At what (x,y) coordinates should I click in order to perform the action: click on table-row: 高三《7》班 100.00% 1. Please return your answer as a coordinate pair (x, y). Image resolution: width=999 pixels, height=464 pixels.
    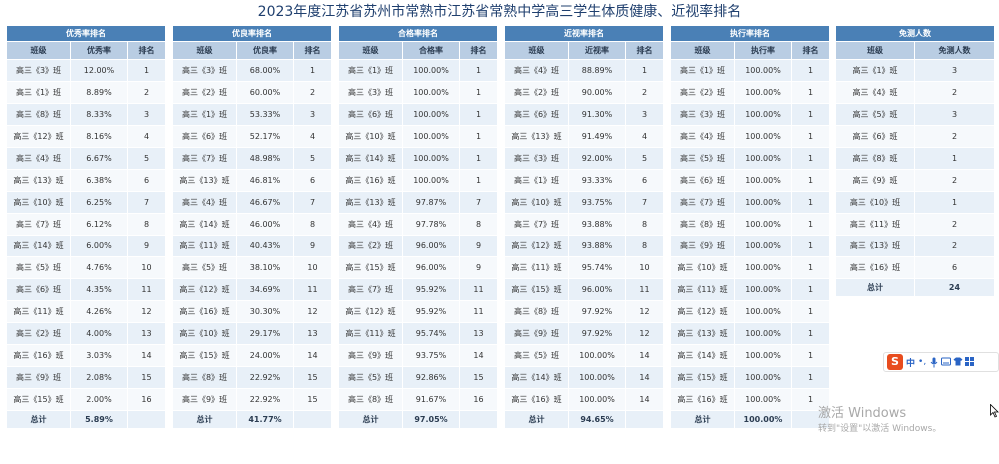
    Looking at the image, I should click on (750, 202).